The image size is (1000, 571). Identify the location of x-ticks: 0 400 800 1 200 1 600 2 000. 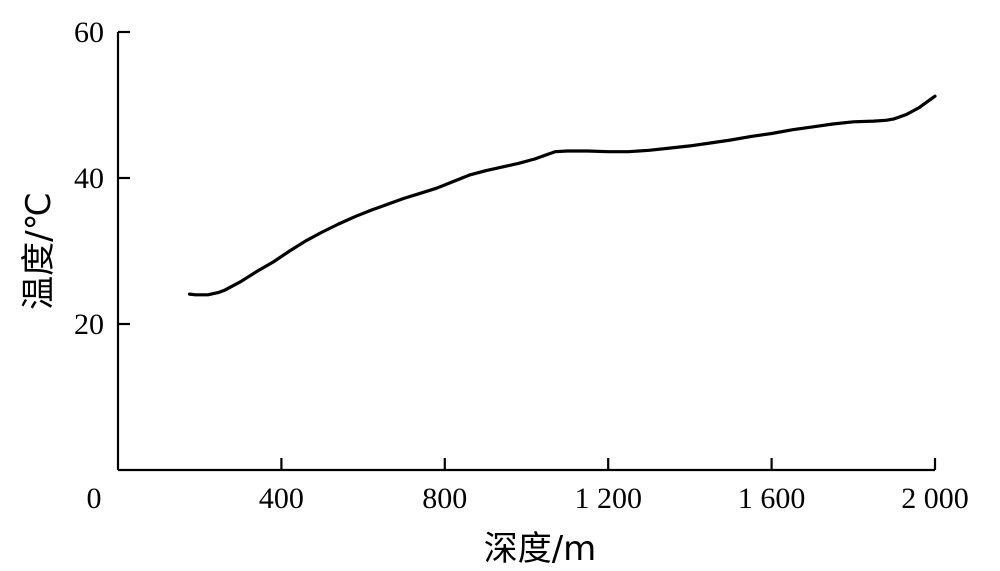
(528, 486).